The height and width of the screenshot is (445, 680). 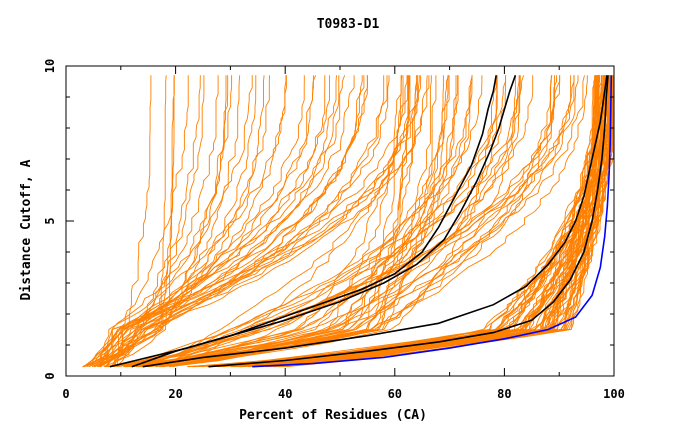 What do you see at coordinates (614, 394) in the screenshot?
I see `x-tick-label: 100` at bounding box center [614, 394].